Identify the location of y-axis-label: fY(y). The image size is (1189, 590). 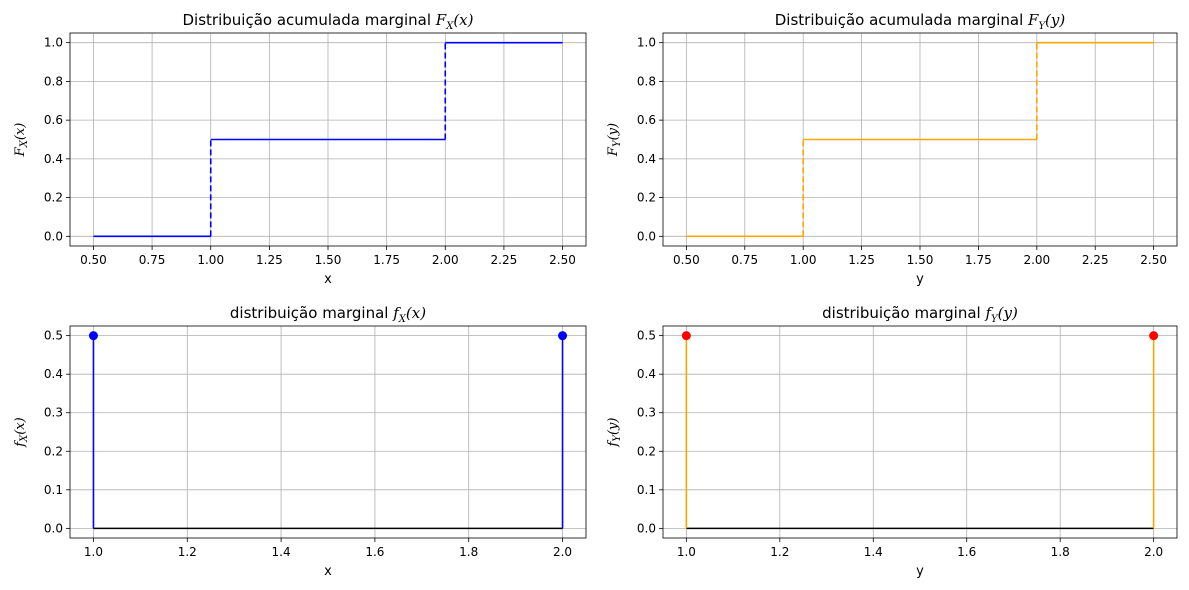
(614, 433).